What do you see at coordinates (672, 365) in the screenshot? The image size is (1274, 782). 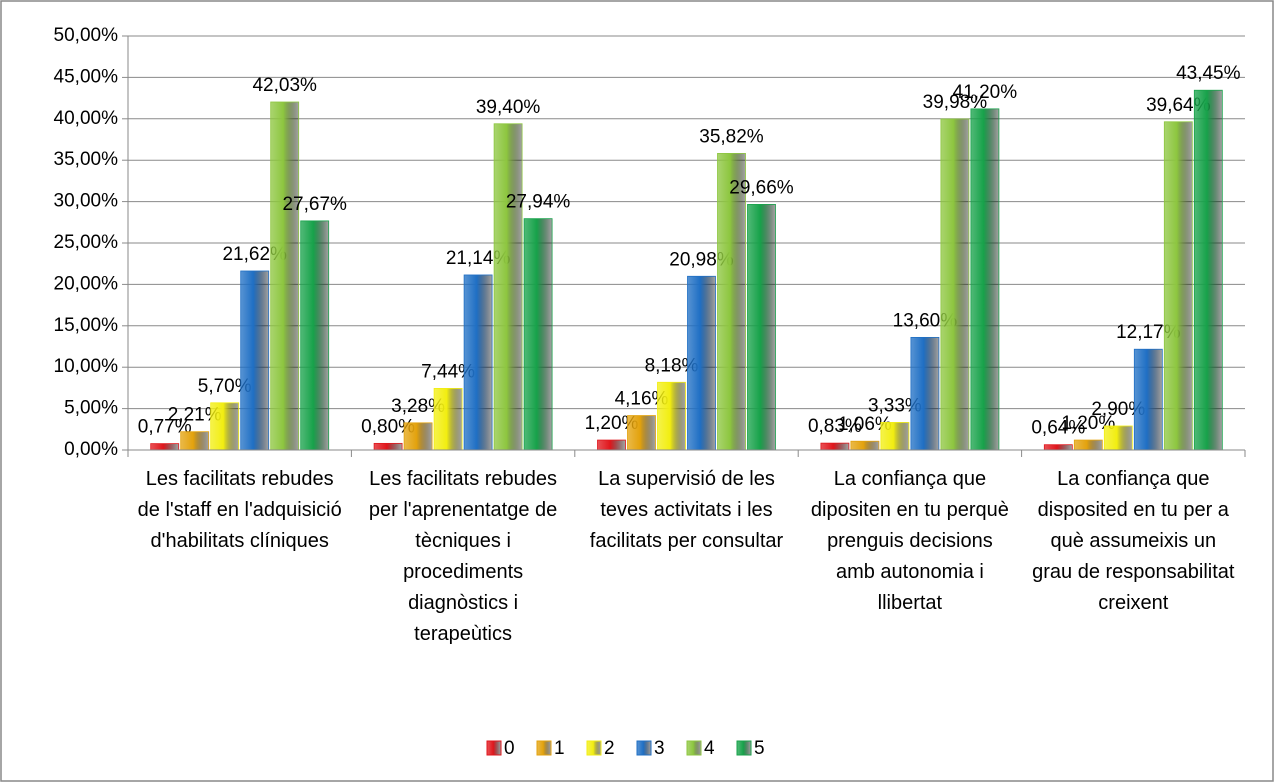 I see `data-label: 8,18%` at bounding box center [672, 365].